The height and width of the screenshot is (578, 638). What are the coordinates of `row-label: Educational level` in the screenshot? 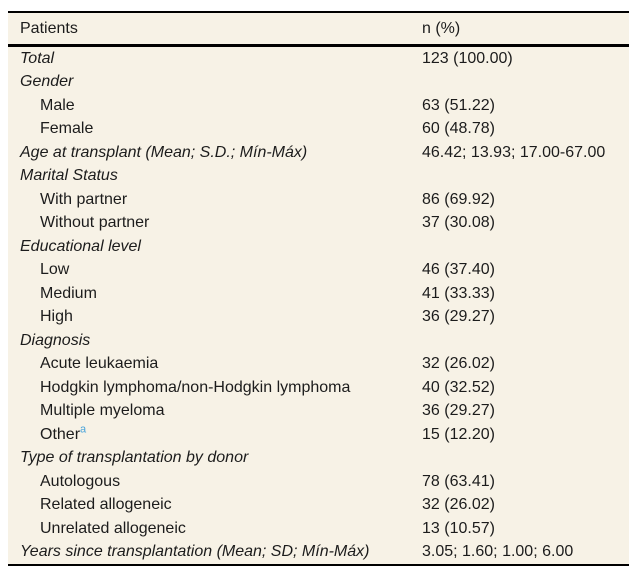 It's located at (80, 246).